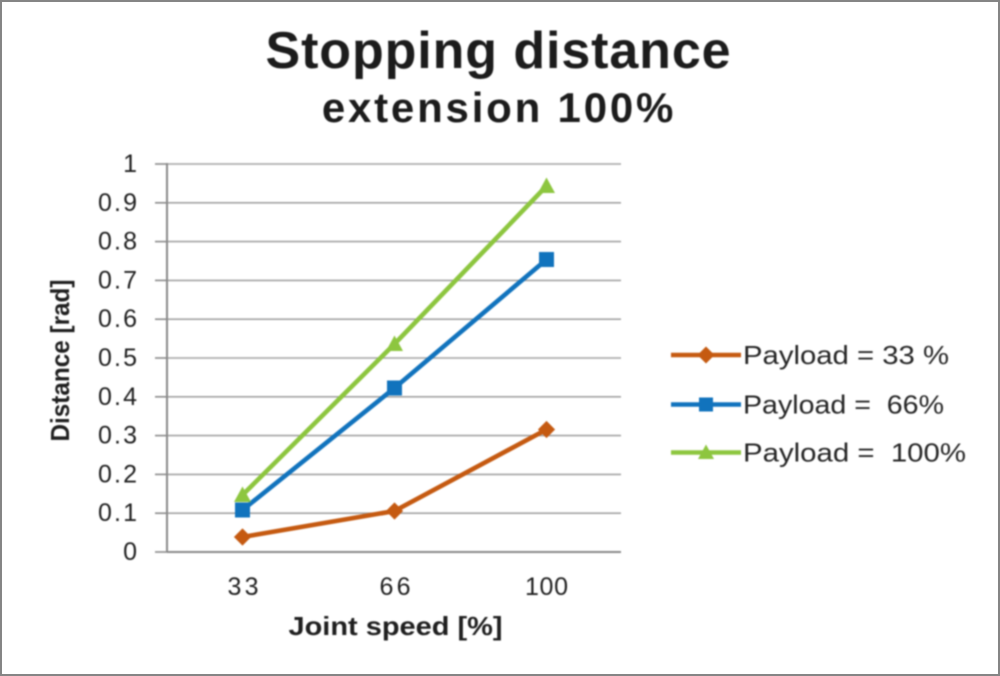 Image resolution: width=1000 pixels, height=676 pixels. Describe the element at coordinates (843, 405) in the screenshot. I see `svg-text: Payload = 66%` at that location.